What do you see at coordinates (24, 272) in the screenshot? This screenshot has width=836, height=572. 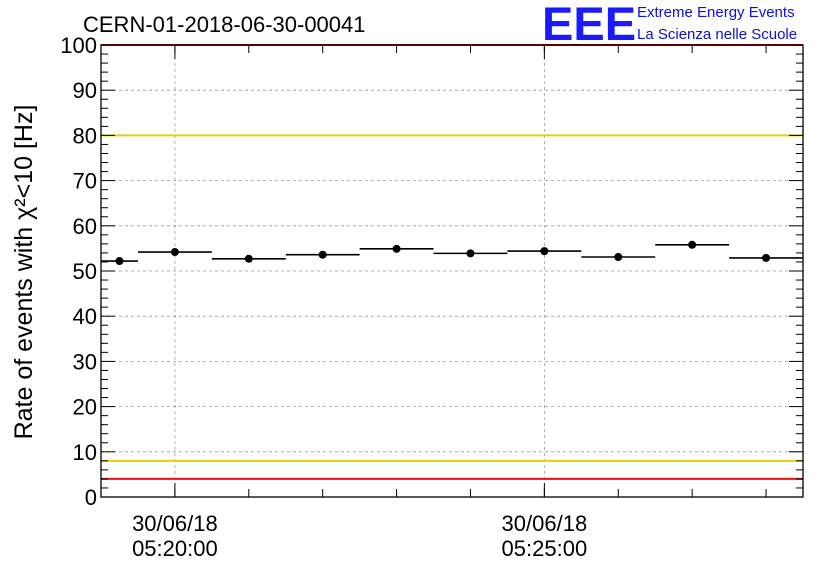 I see `y-axis-label: Rate of events with χ²<10 [Hz]` at bounding box center [24, 272].